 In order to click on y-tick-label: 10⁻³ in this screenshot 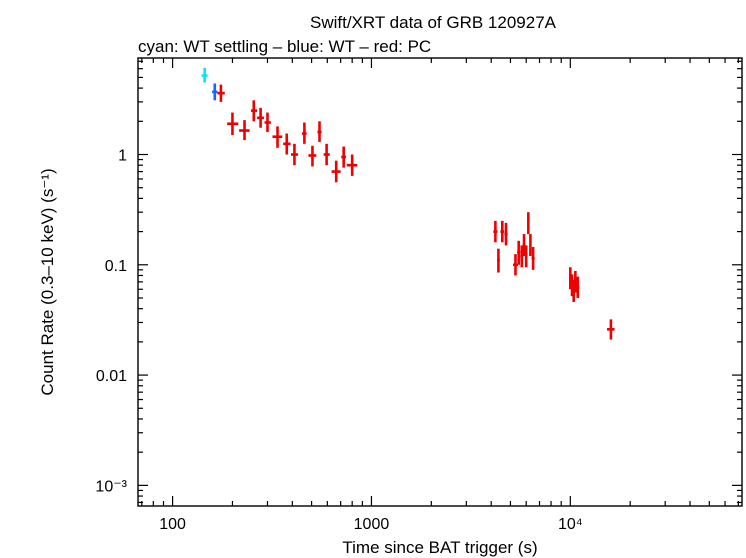, I will do `click(111, 486)`.